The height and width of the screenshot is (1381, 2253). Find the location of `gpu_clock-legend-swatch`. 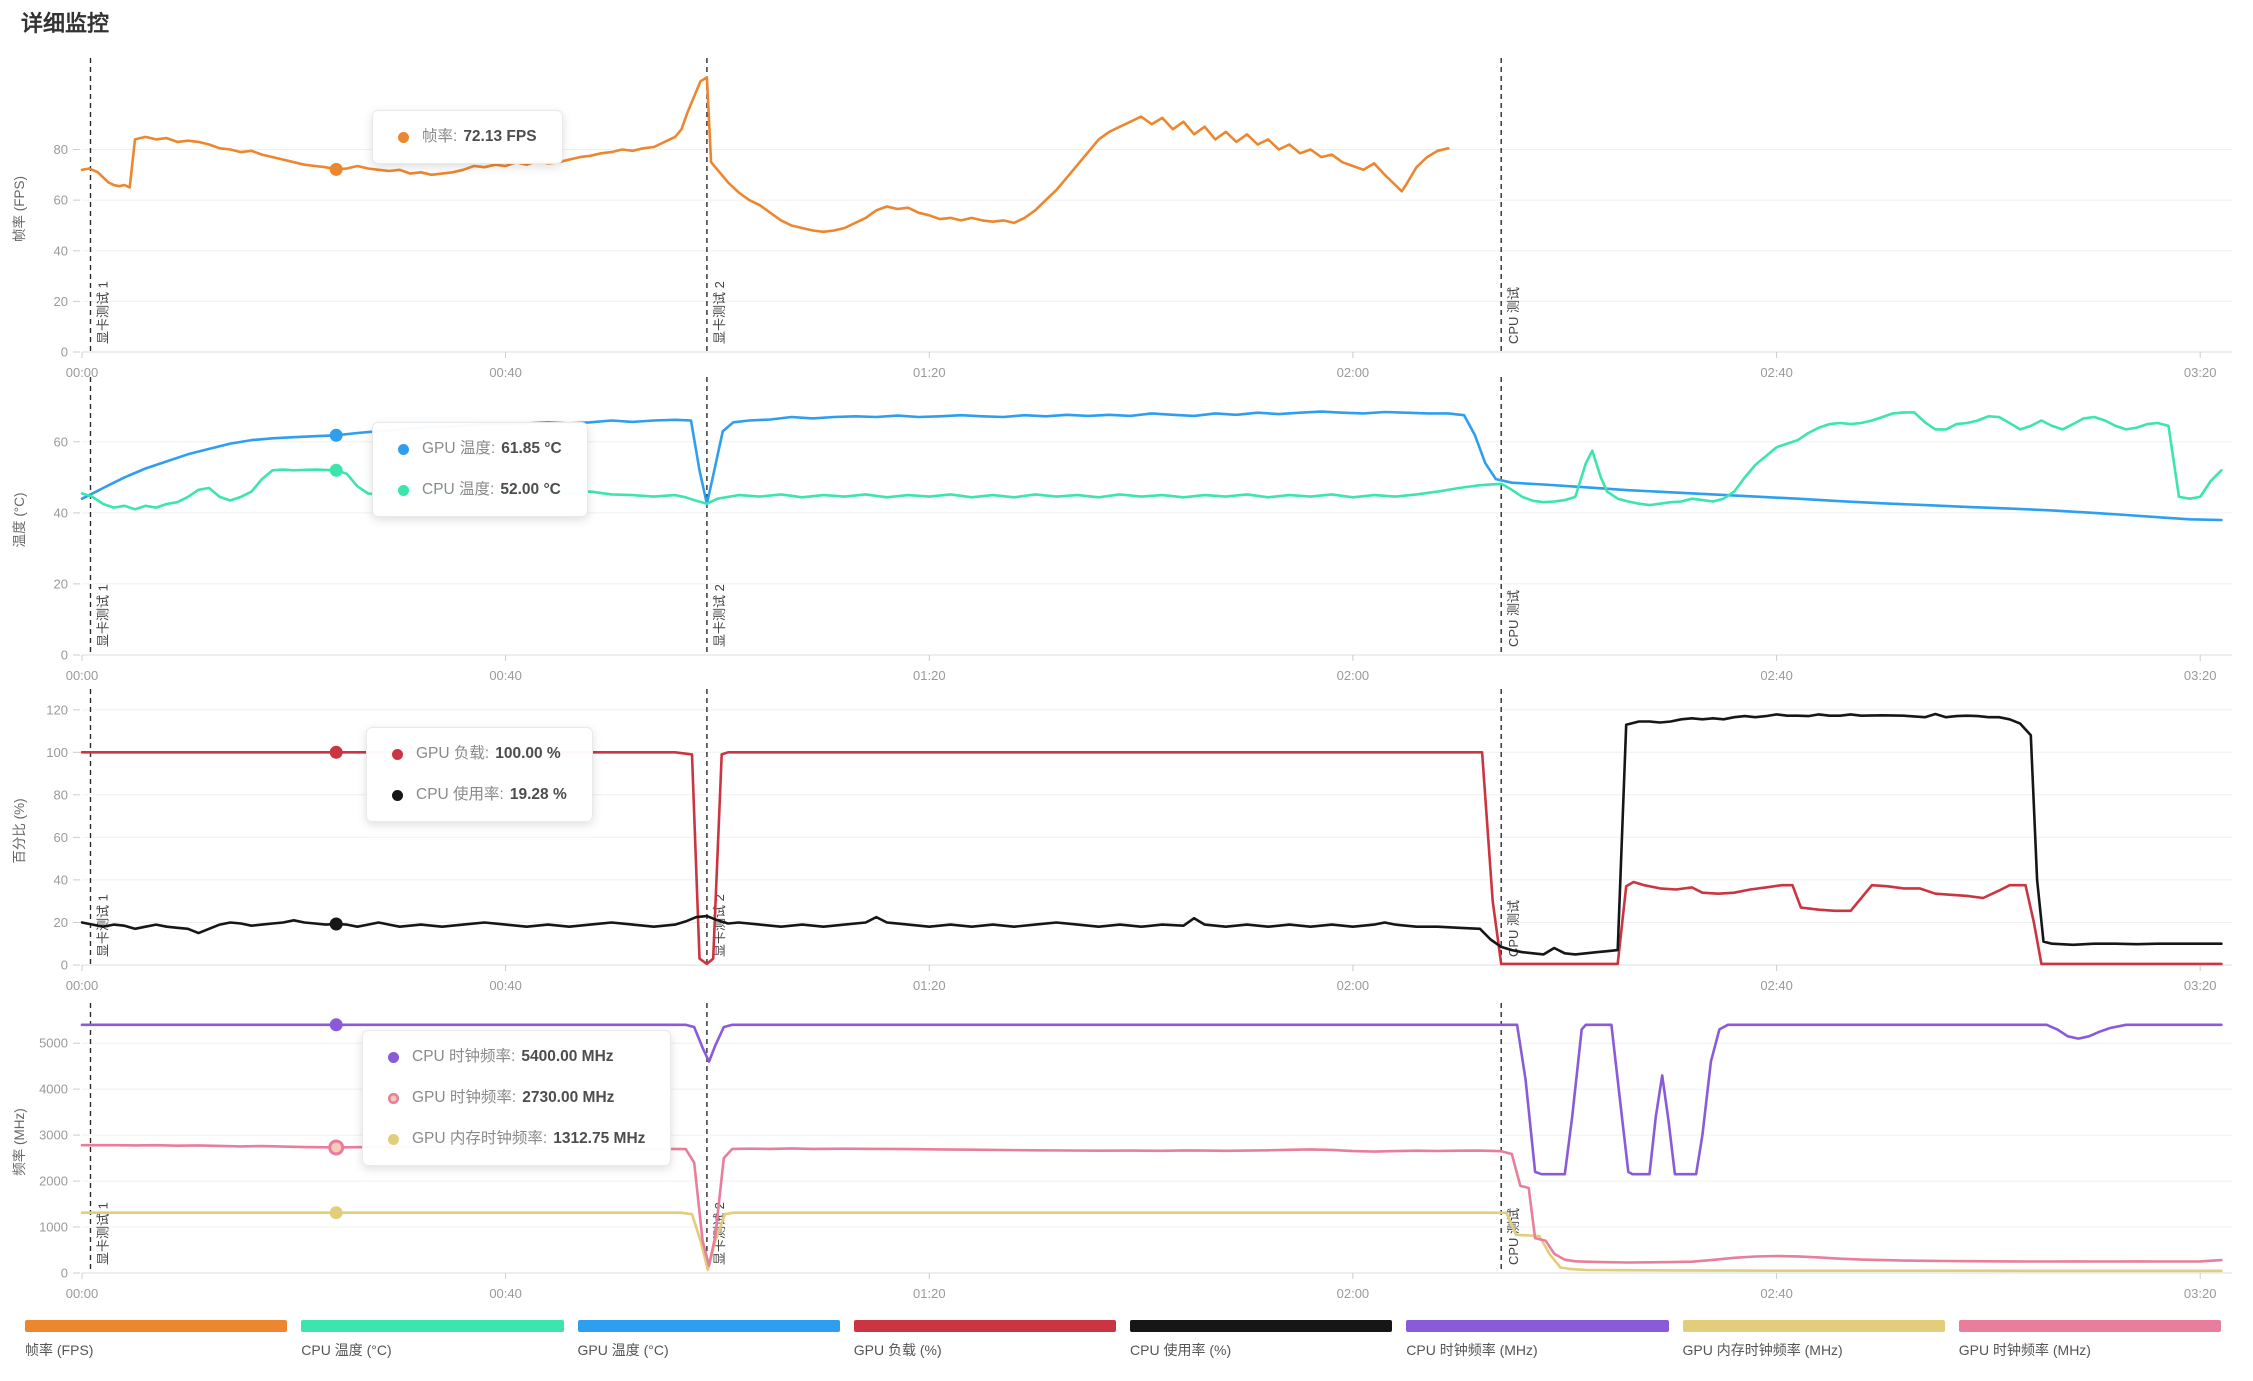

gpu_clock-legend-swatch is located at coordinates (2089, 1326).